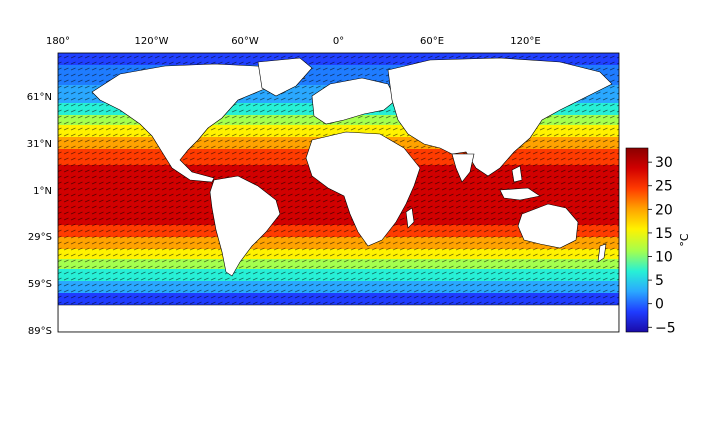  I want to click on lon-tick-label-1: 120°W, so click(152, 41).